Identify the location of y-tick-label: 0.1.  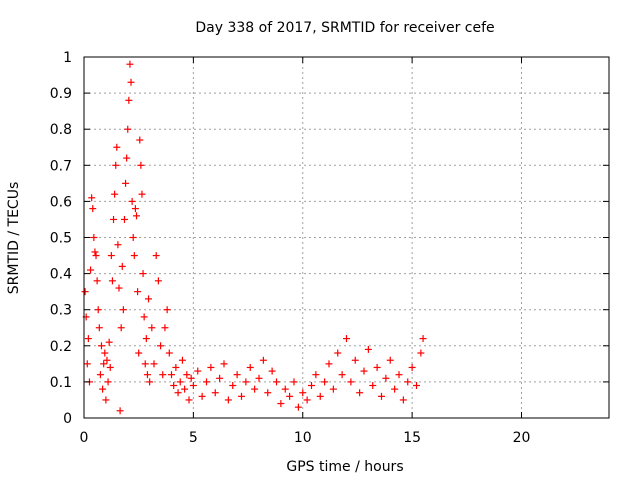
(61, 383).